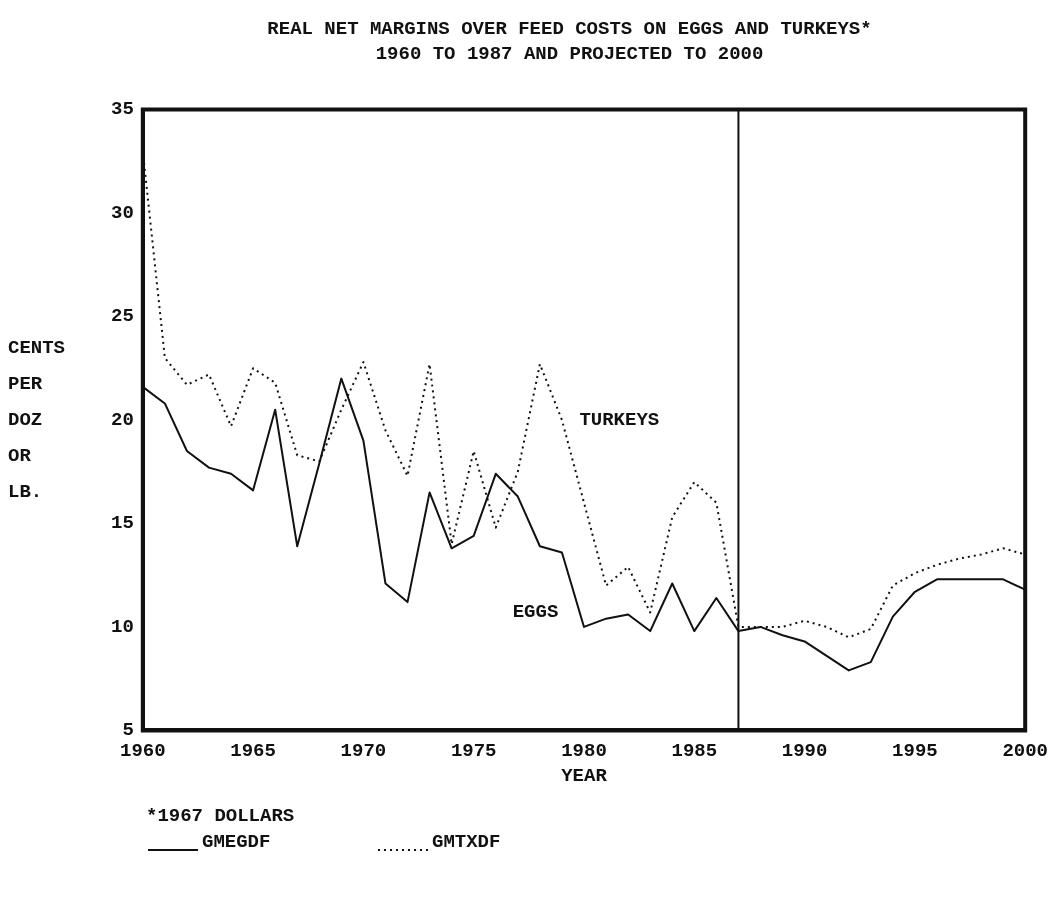 The height and width of the screenshot is (897, 1059). Describe the element at coordinates (122, 212) in the screenshot. I see `y-tick-label: 30` at that location.